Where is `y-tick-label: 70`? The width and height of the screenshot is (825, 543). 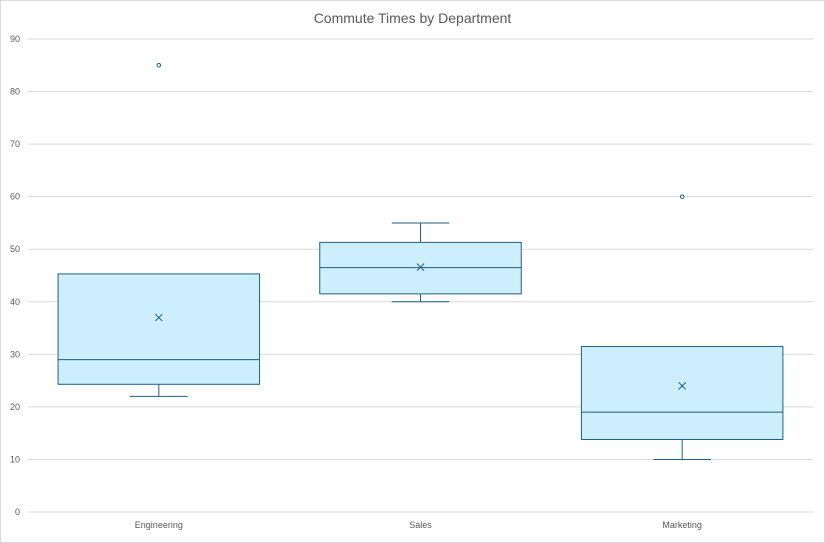 y-tick-label: 70 is located at coordinates (15, 144).